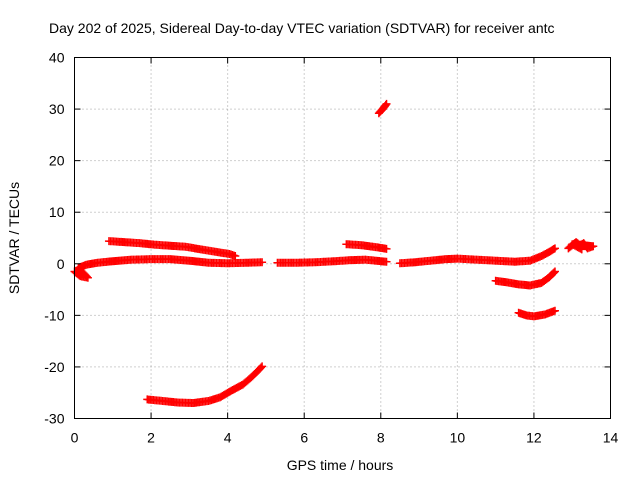 The width and height of the screenshot is (640, 480). Describe the element at coordinates (57, 161) in the screenshot. I see `y-tick-label: 20` at that location.